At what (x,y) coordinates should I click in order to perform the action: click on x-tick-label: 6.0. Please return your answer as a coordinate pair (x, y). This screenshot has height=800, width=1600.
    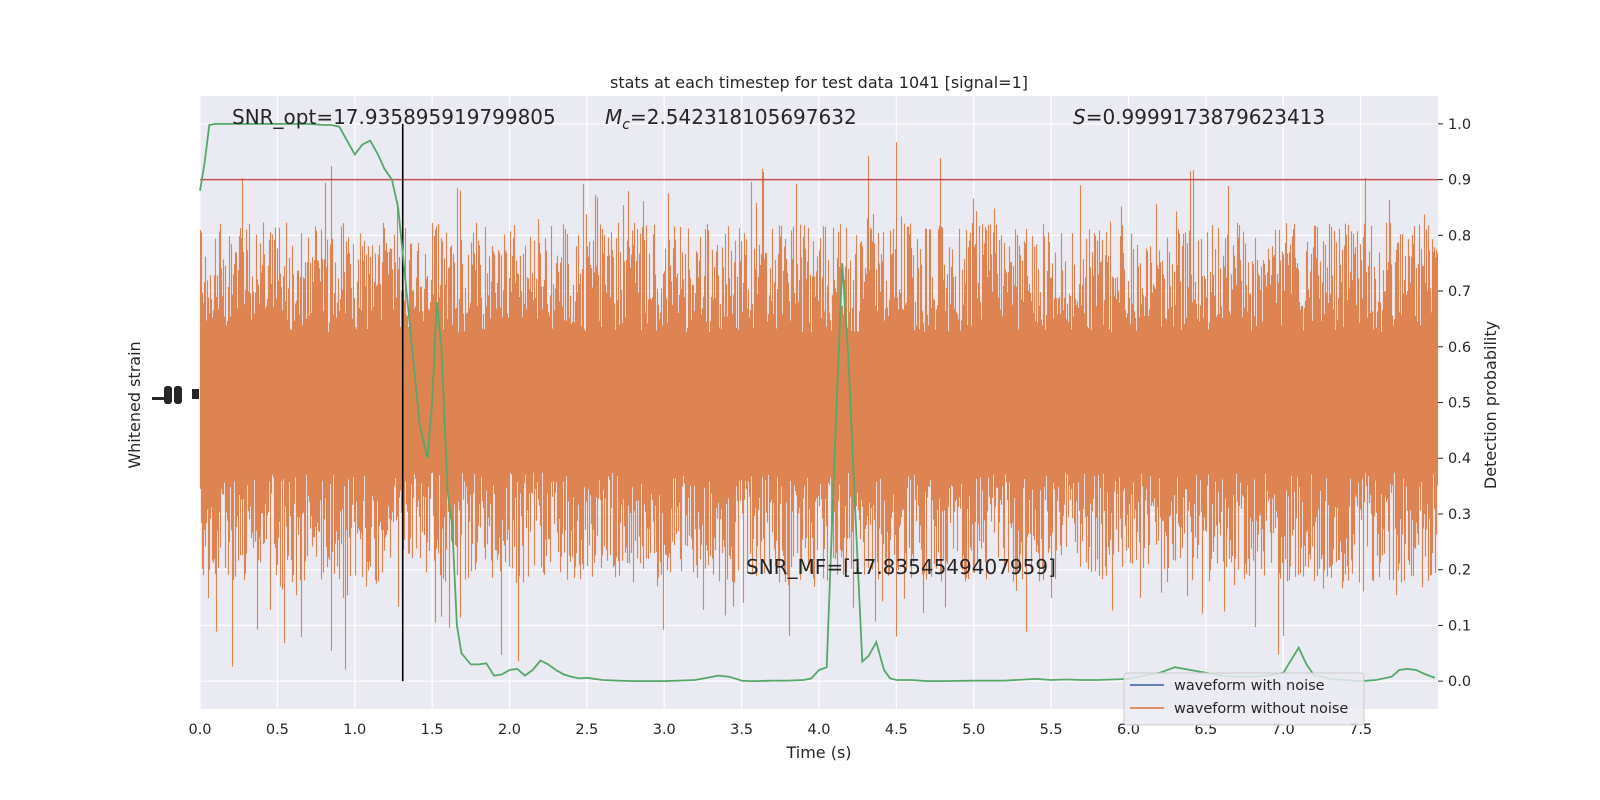
    Looking at the image, I should click on (1128, 730).